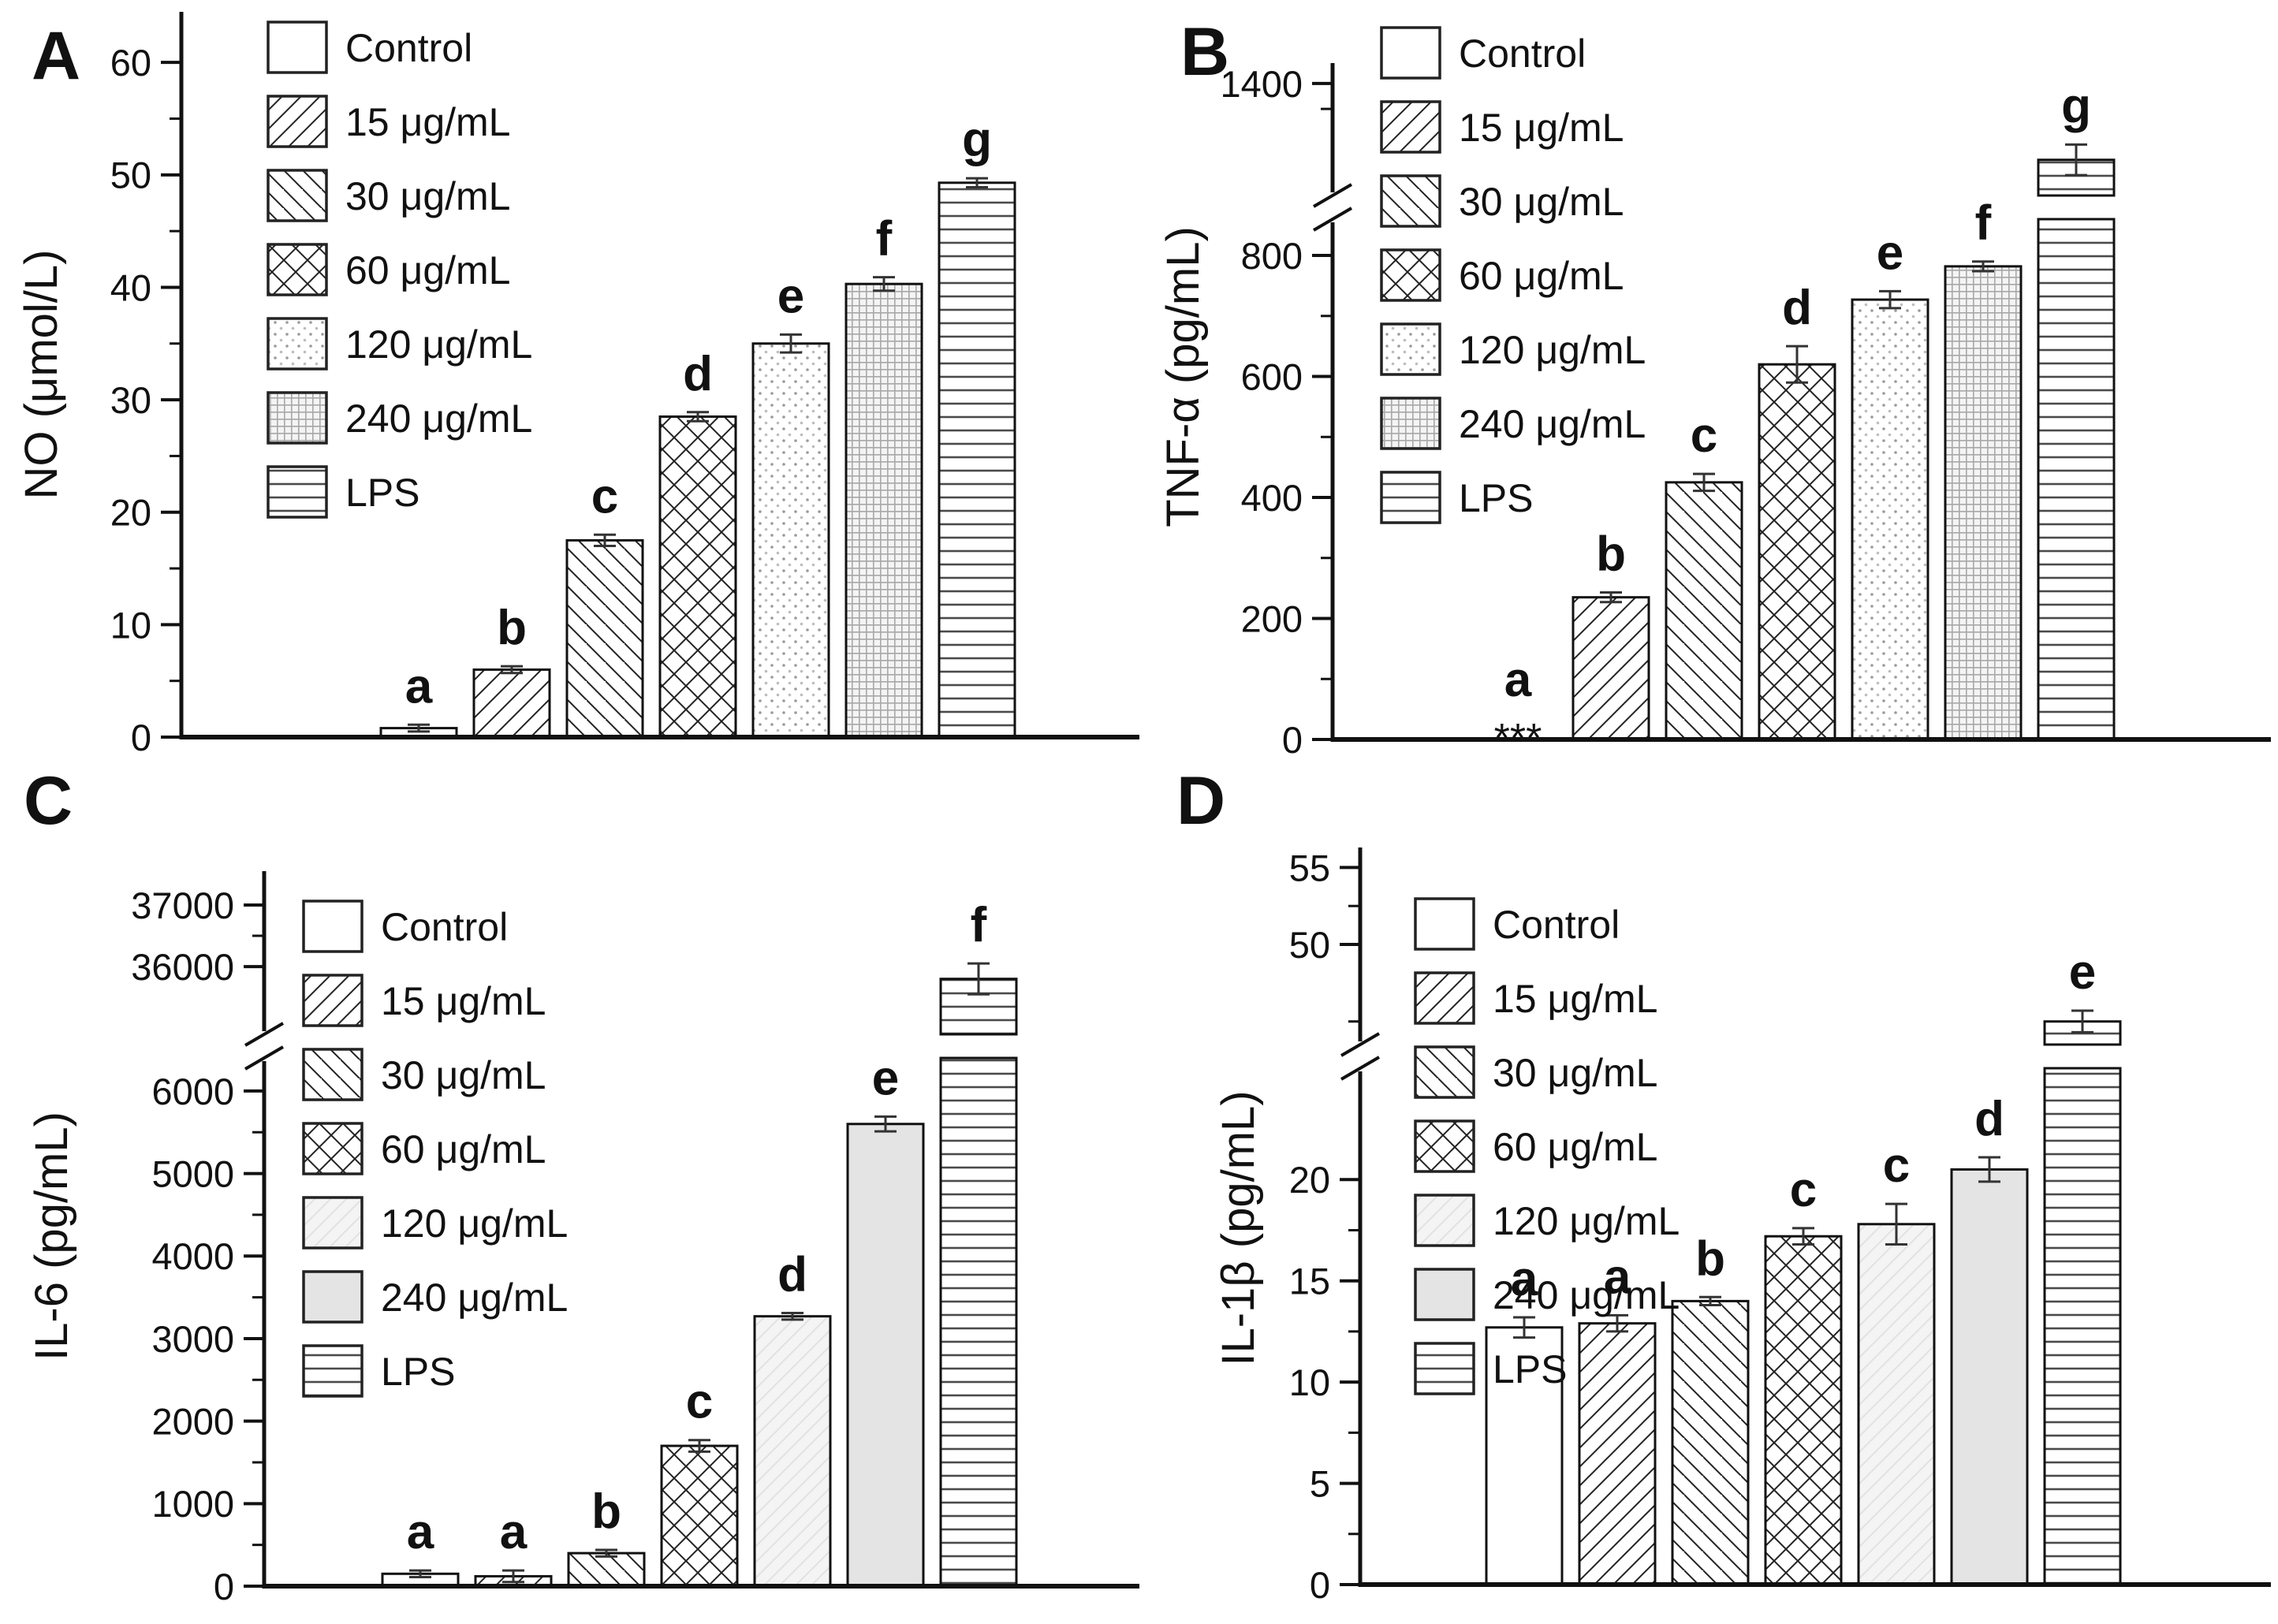  I want to click on panel-letter-C: C, so click(48, 801).